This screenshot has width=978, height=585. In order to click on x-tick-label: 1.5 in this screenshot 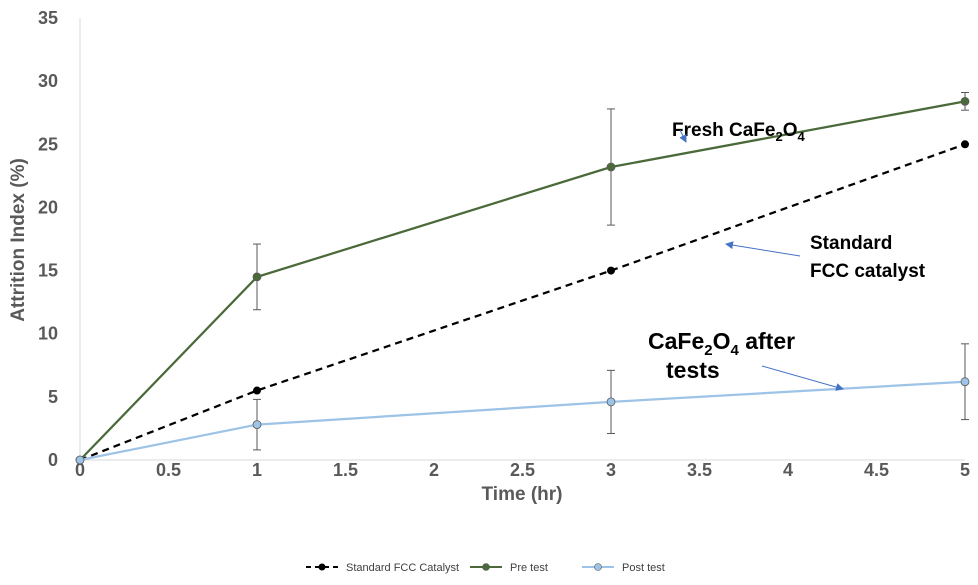, I will do `click(345, 470)`.